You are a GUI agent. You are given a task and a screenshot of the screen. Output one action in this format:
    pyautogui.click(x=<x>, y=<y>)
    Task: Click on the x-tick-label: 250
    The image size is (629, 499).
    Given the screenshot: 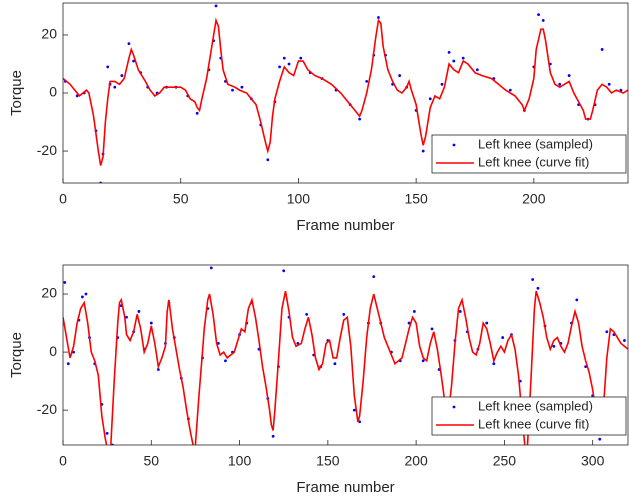 What is the action you would take?
    pyautogui.click(x=505, y=461)
    